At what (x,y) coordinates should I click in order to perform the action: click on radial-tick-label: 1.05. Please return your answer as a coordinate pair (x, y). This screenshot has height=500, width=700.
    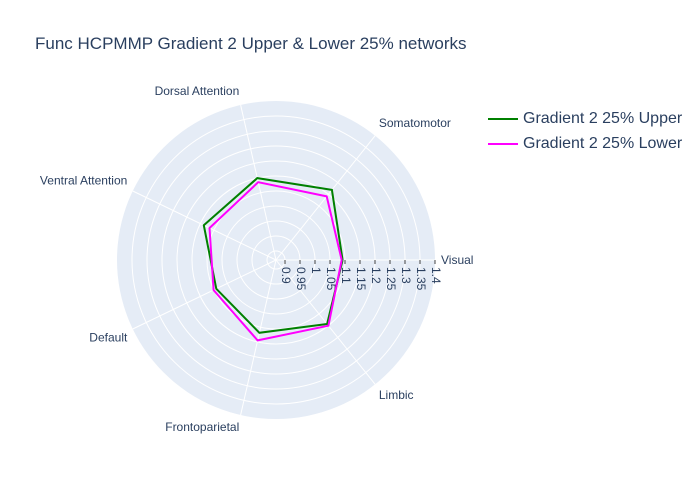
    Looking at the image, I should click on (331, 279).